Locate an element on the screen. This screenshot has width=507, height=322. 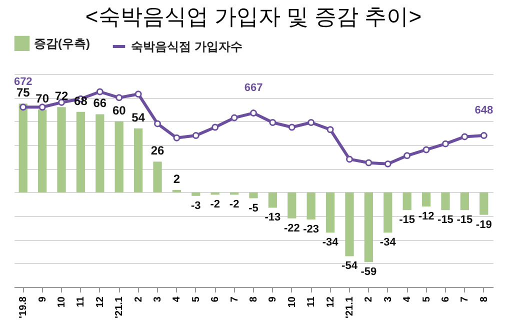
x-tick-label: '19.8 is located at coordinates (24, 307).